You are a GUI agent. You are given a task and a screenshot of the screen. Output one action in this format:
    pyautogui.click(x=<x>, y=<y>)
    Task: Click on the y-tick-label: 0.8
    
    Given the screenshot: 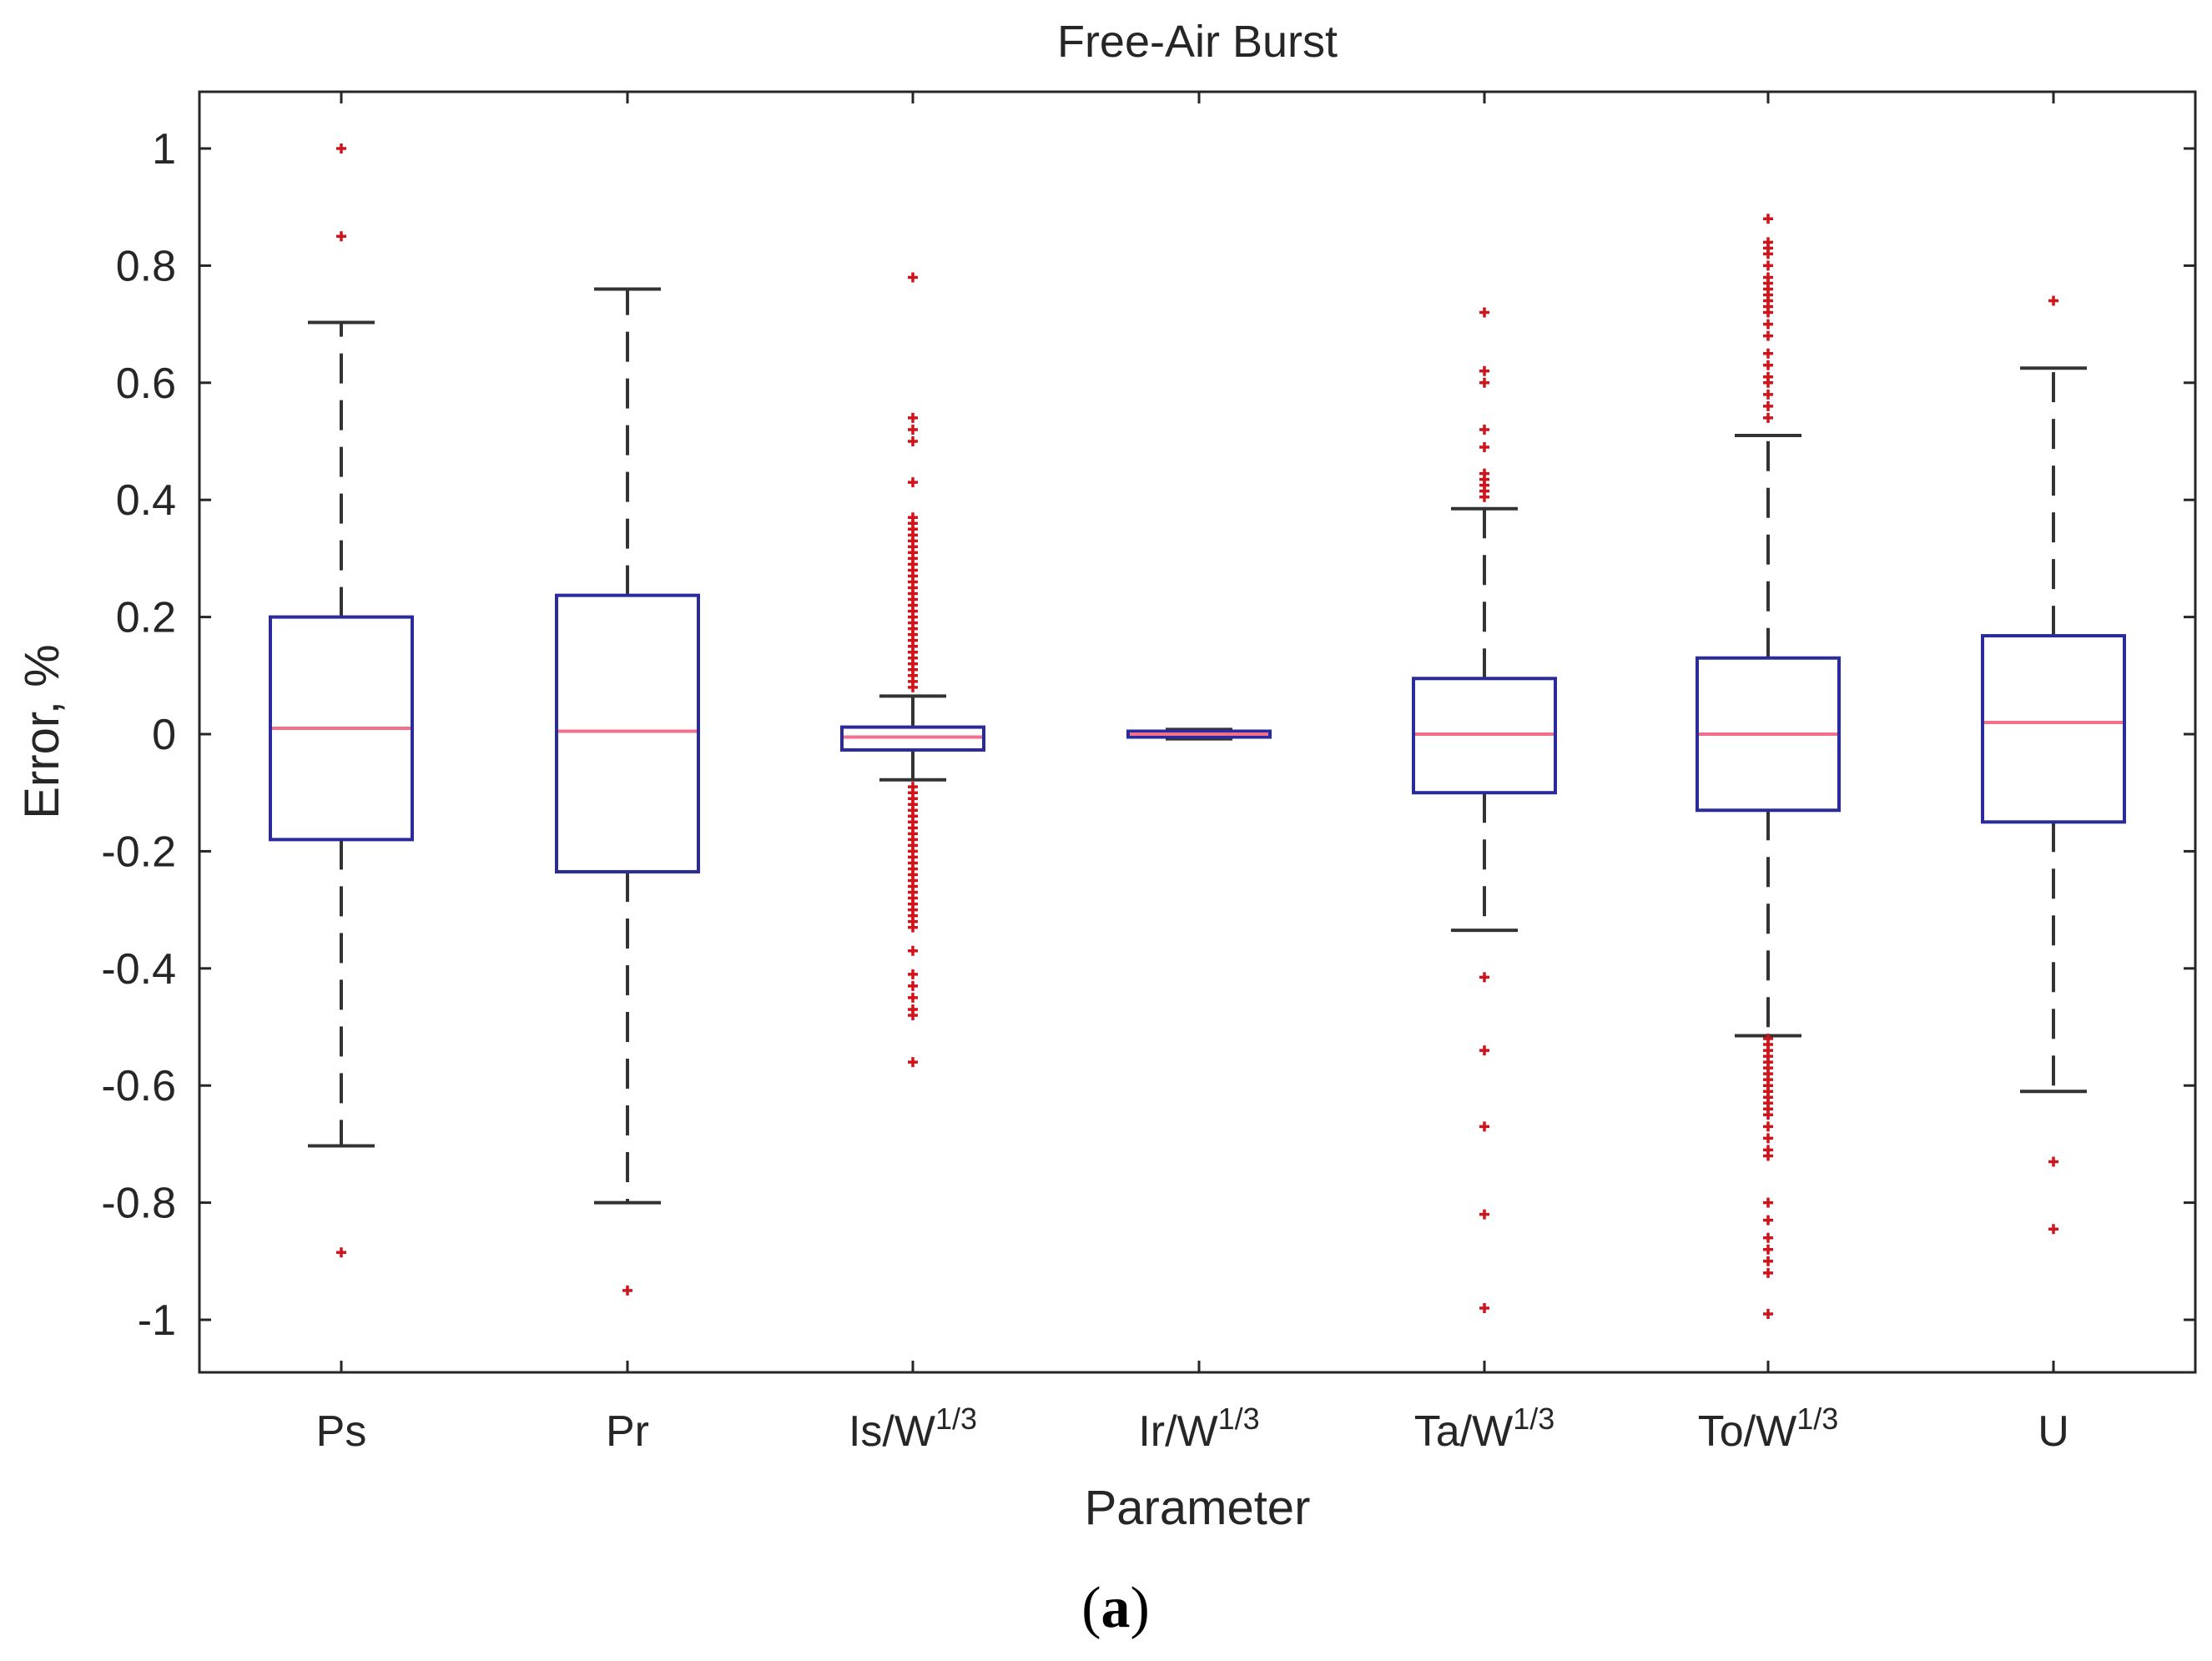 What is the action you would take?
    pyautogui.click(x=146, y=266)
    